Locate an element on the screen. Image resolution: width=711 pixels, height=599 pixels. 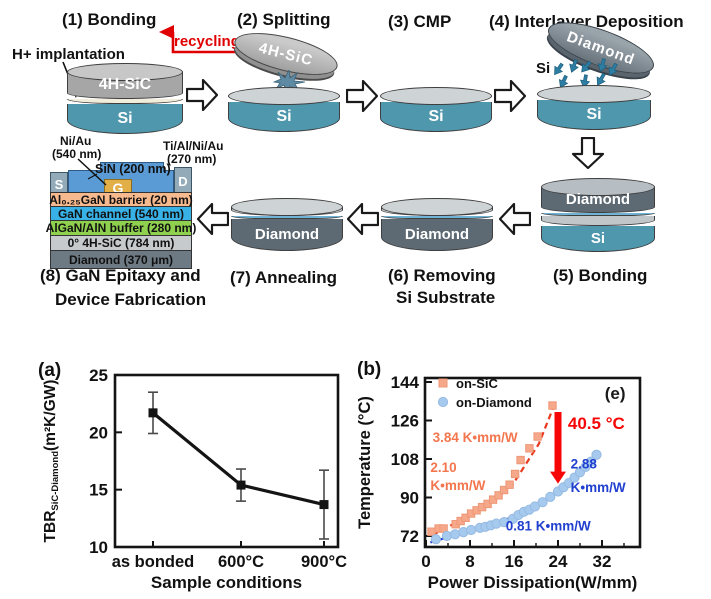
wafer-step4: Si is located at coordinates (594, 107).